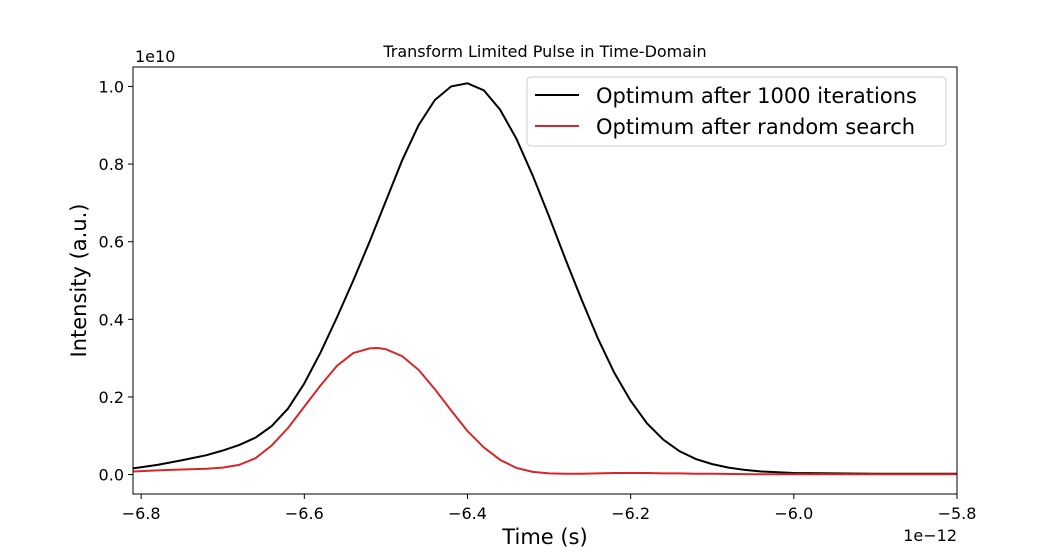 This screenshot has width=1063, height=556. What do you see at coordinates (111, 86) in the screenshot?
I see `y-tick-label: 1.0` at bounding box center [111, 86].